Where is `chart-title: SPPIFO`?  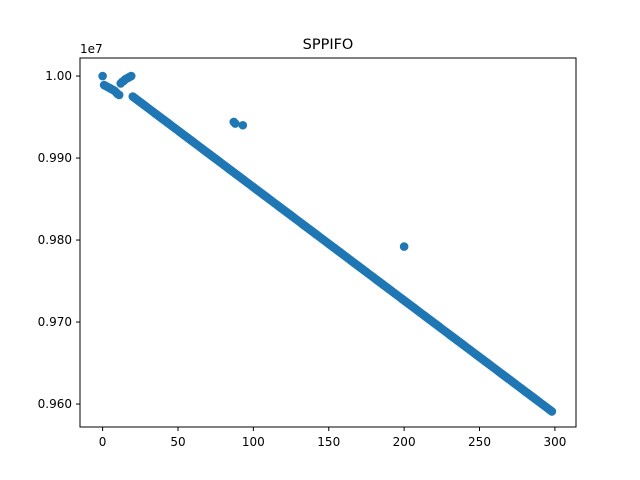
chart-title: SPPIFO is located at coordinates (328, 45).